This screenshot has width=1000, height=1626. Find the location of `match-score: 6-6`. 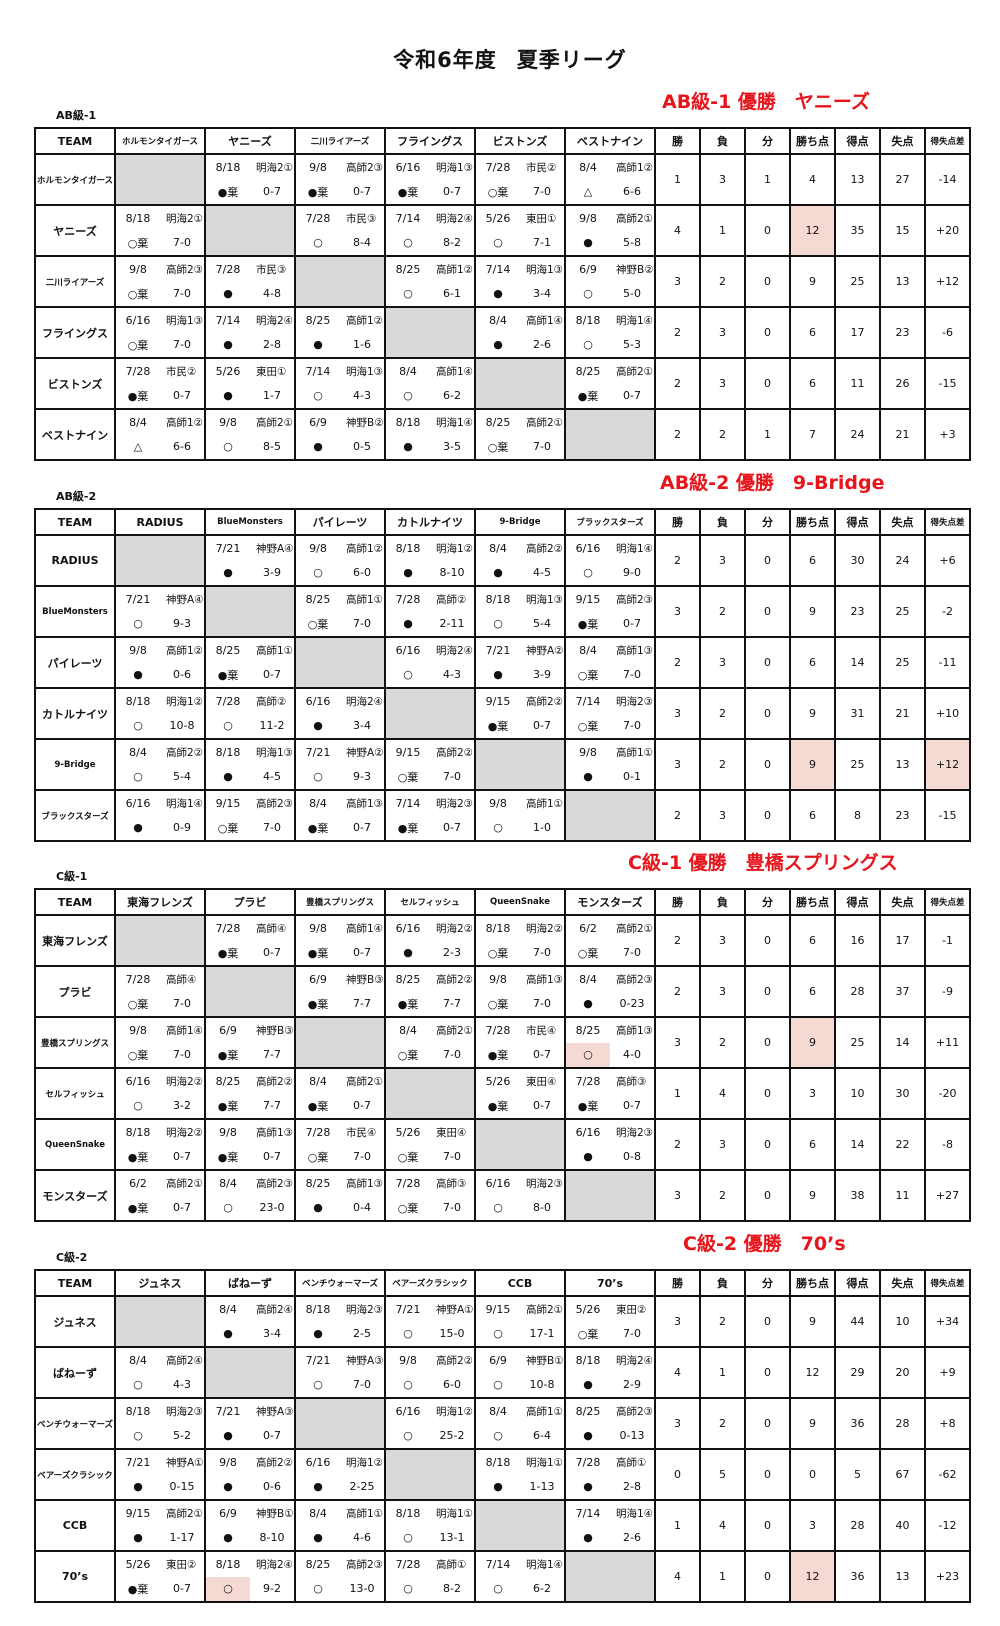

match-score: 6-6 is located at coordinates (632, 191).